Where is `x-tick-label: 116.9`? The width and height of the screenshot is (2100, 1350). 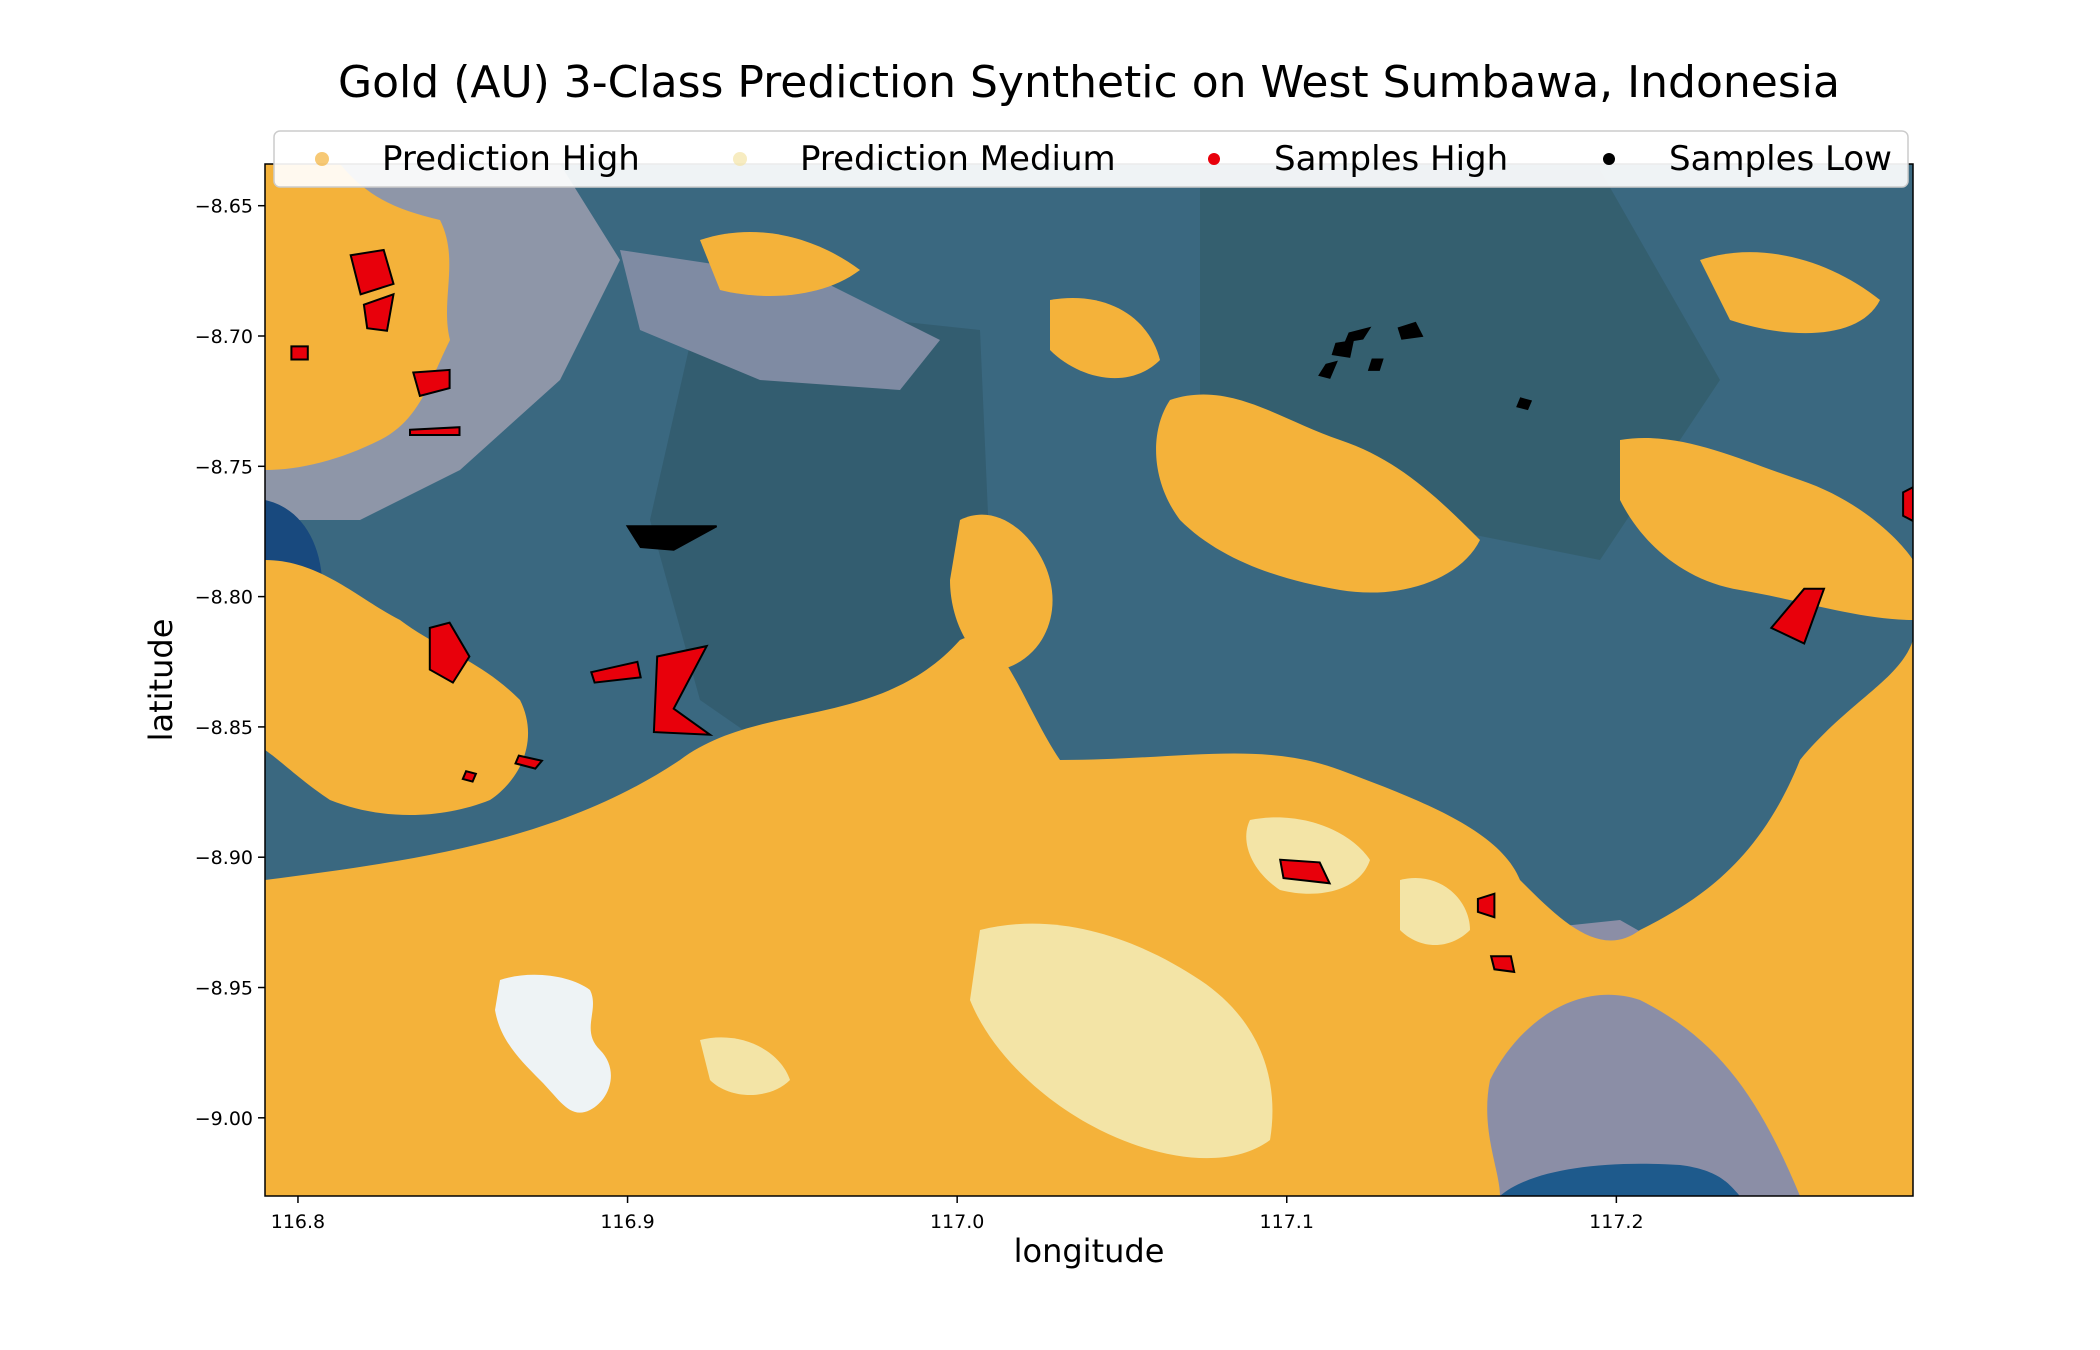 x-tick-label: 116.9 is located at coordinates (627, 1222).